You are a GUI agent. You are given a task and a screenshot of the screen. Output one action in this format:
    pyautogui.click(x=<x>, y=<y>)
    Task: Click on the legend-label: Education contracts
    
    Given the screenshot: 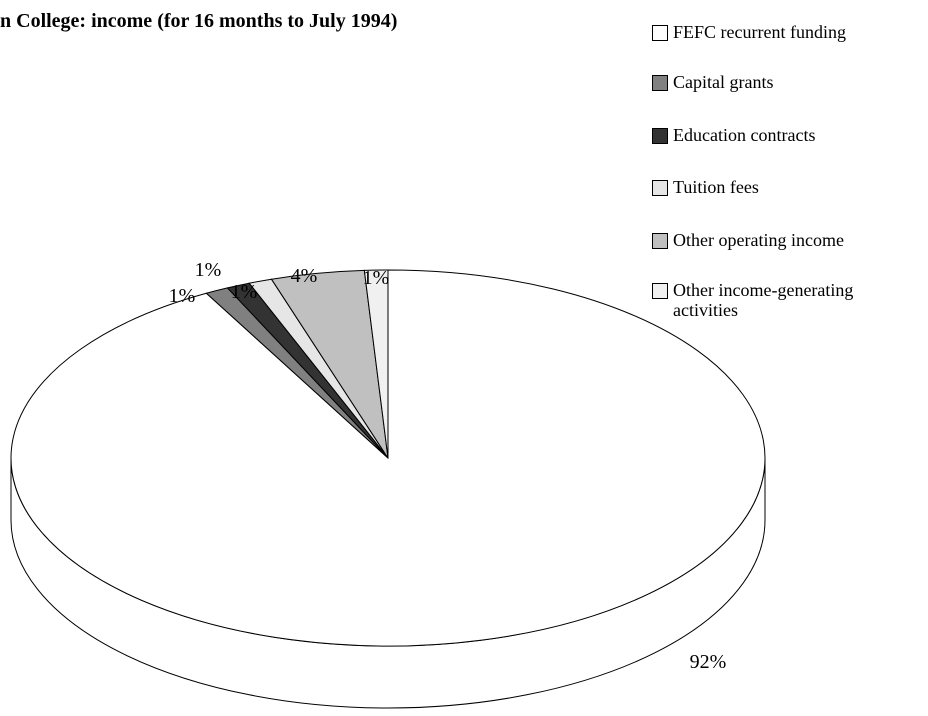 What is the action you would take?
    pyautogui.click(x=744, y=135)
    